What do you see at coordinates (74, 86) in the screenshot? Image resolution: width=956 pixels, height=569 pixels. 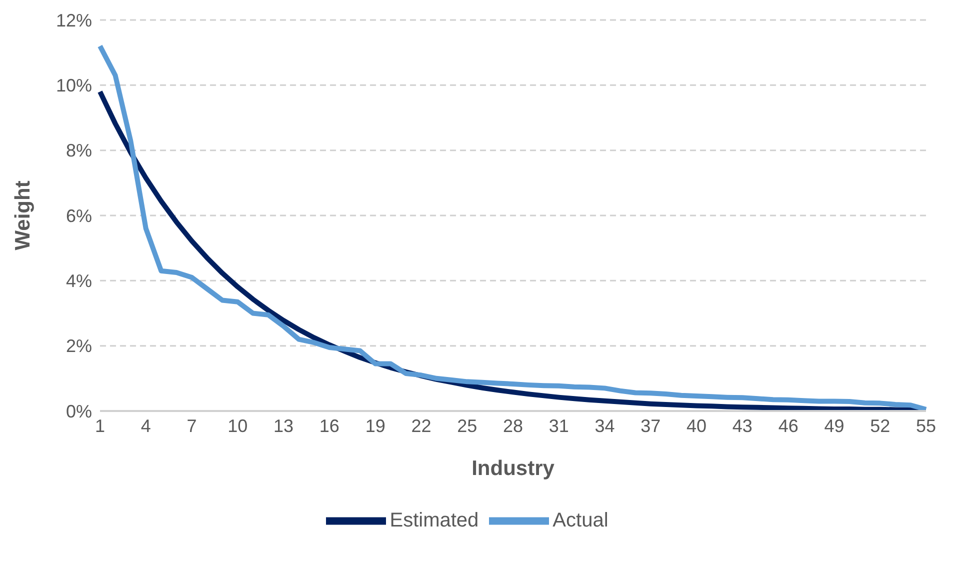 I see `y-tick-label: 10%` at bounding box center [74, 86].